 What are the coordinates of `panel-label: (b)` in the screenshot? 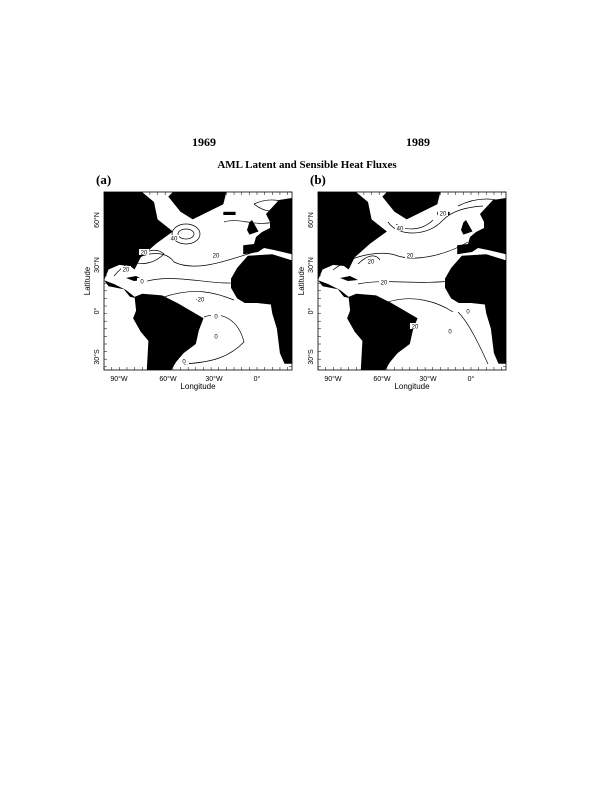 It's located at (318, 179).